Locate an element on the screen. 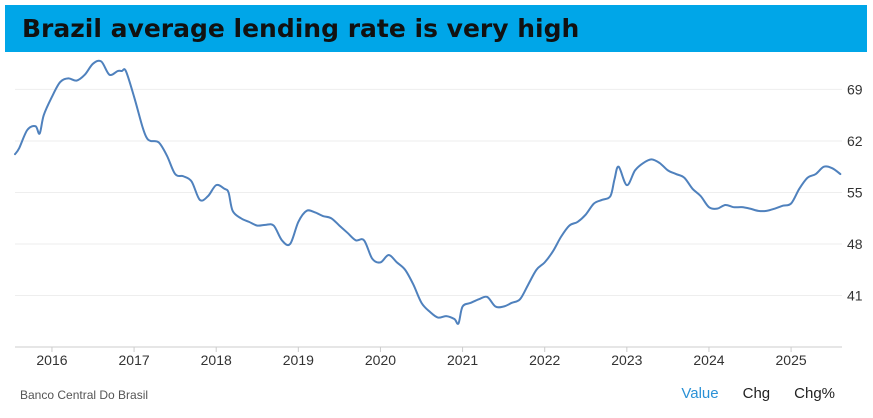 This screenshot has height=418, width=873. title-bar: Brazil average lending rate is very high is located at coordinates (436, 28).